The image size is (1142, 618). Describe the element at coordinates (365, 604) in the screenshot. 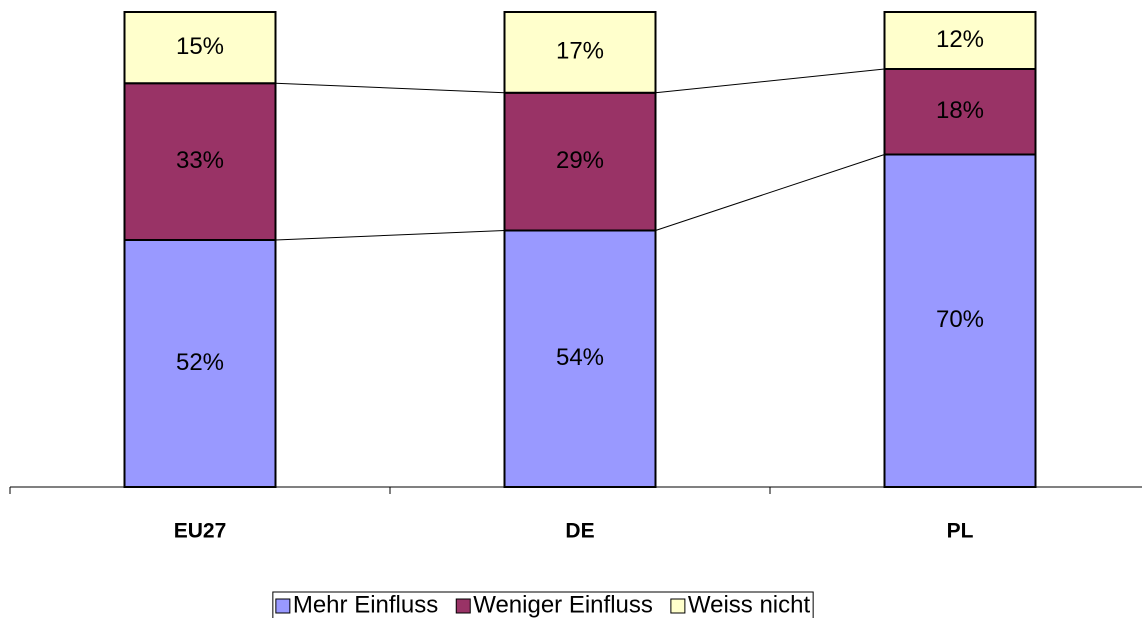

I see `legend-label: Mehr Einfluss` at that location.